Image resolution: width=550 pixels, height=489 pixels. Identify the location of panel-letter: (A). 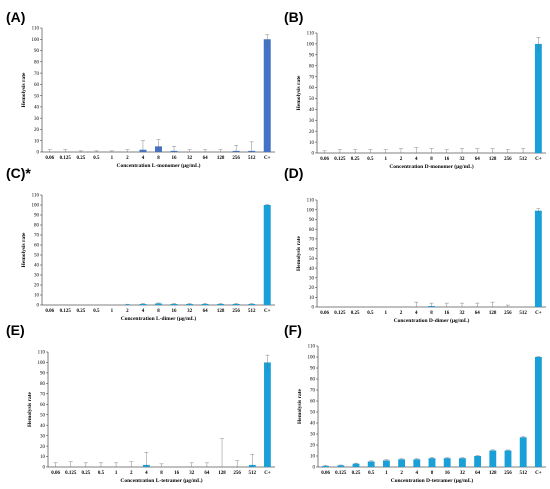
(15, 17).